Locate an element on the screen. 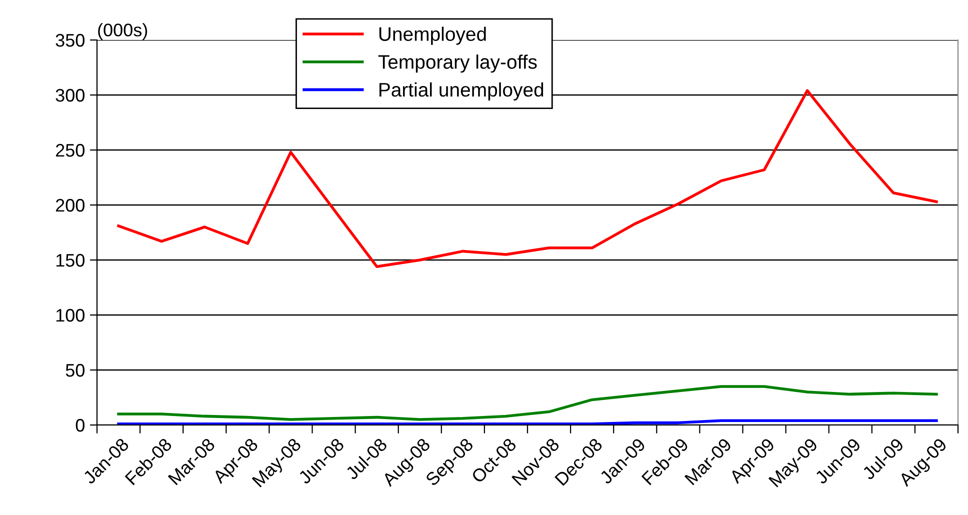  legend-label: Partial unemployed is located at coordinates (461, 91).